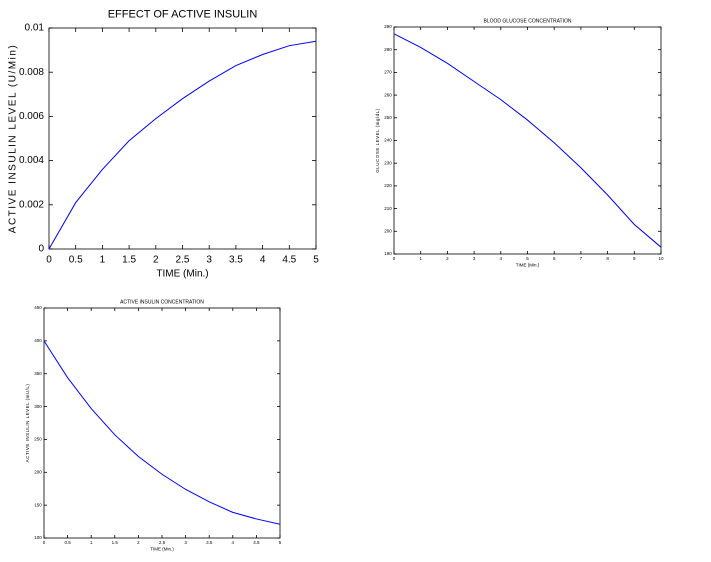 The width and height of the screenshot is (711, 562). I want to click on y-tick-label: 0.004, so click(31, 160).